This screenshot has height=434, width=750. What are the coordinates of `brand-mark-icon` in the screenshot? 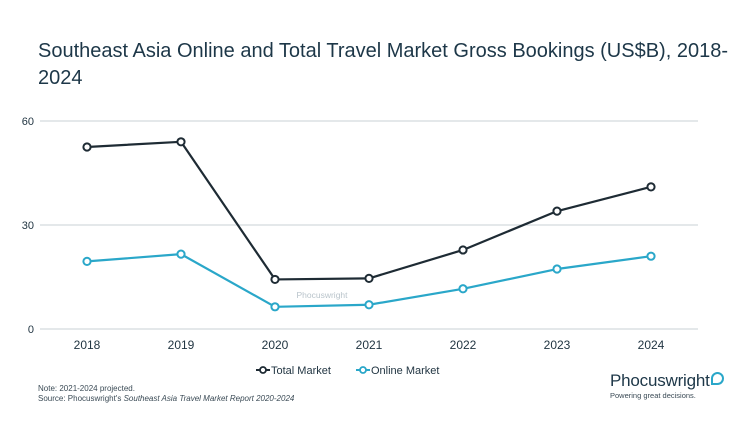 It's located at (717, 378).